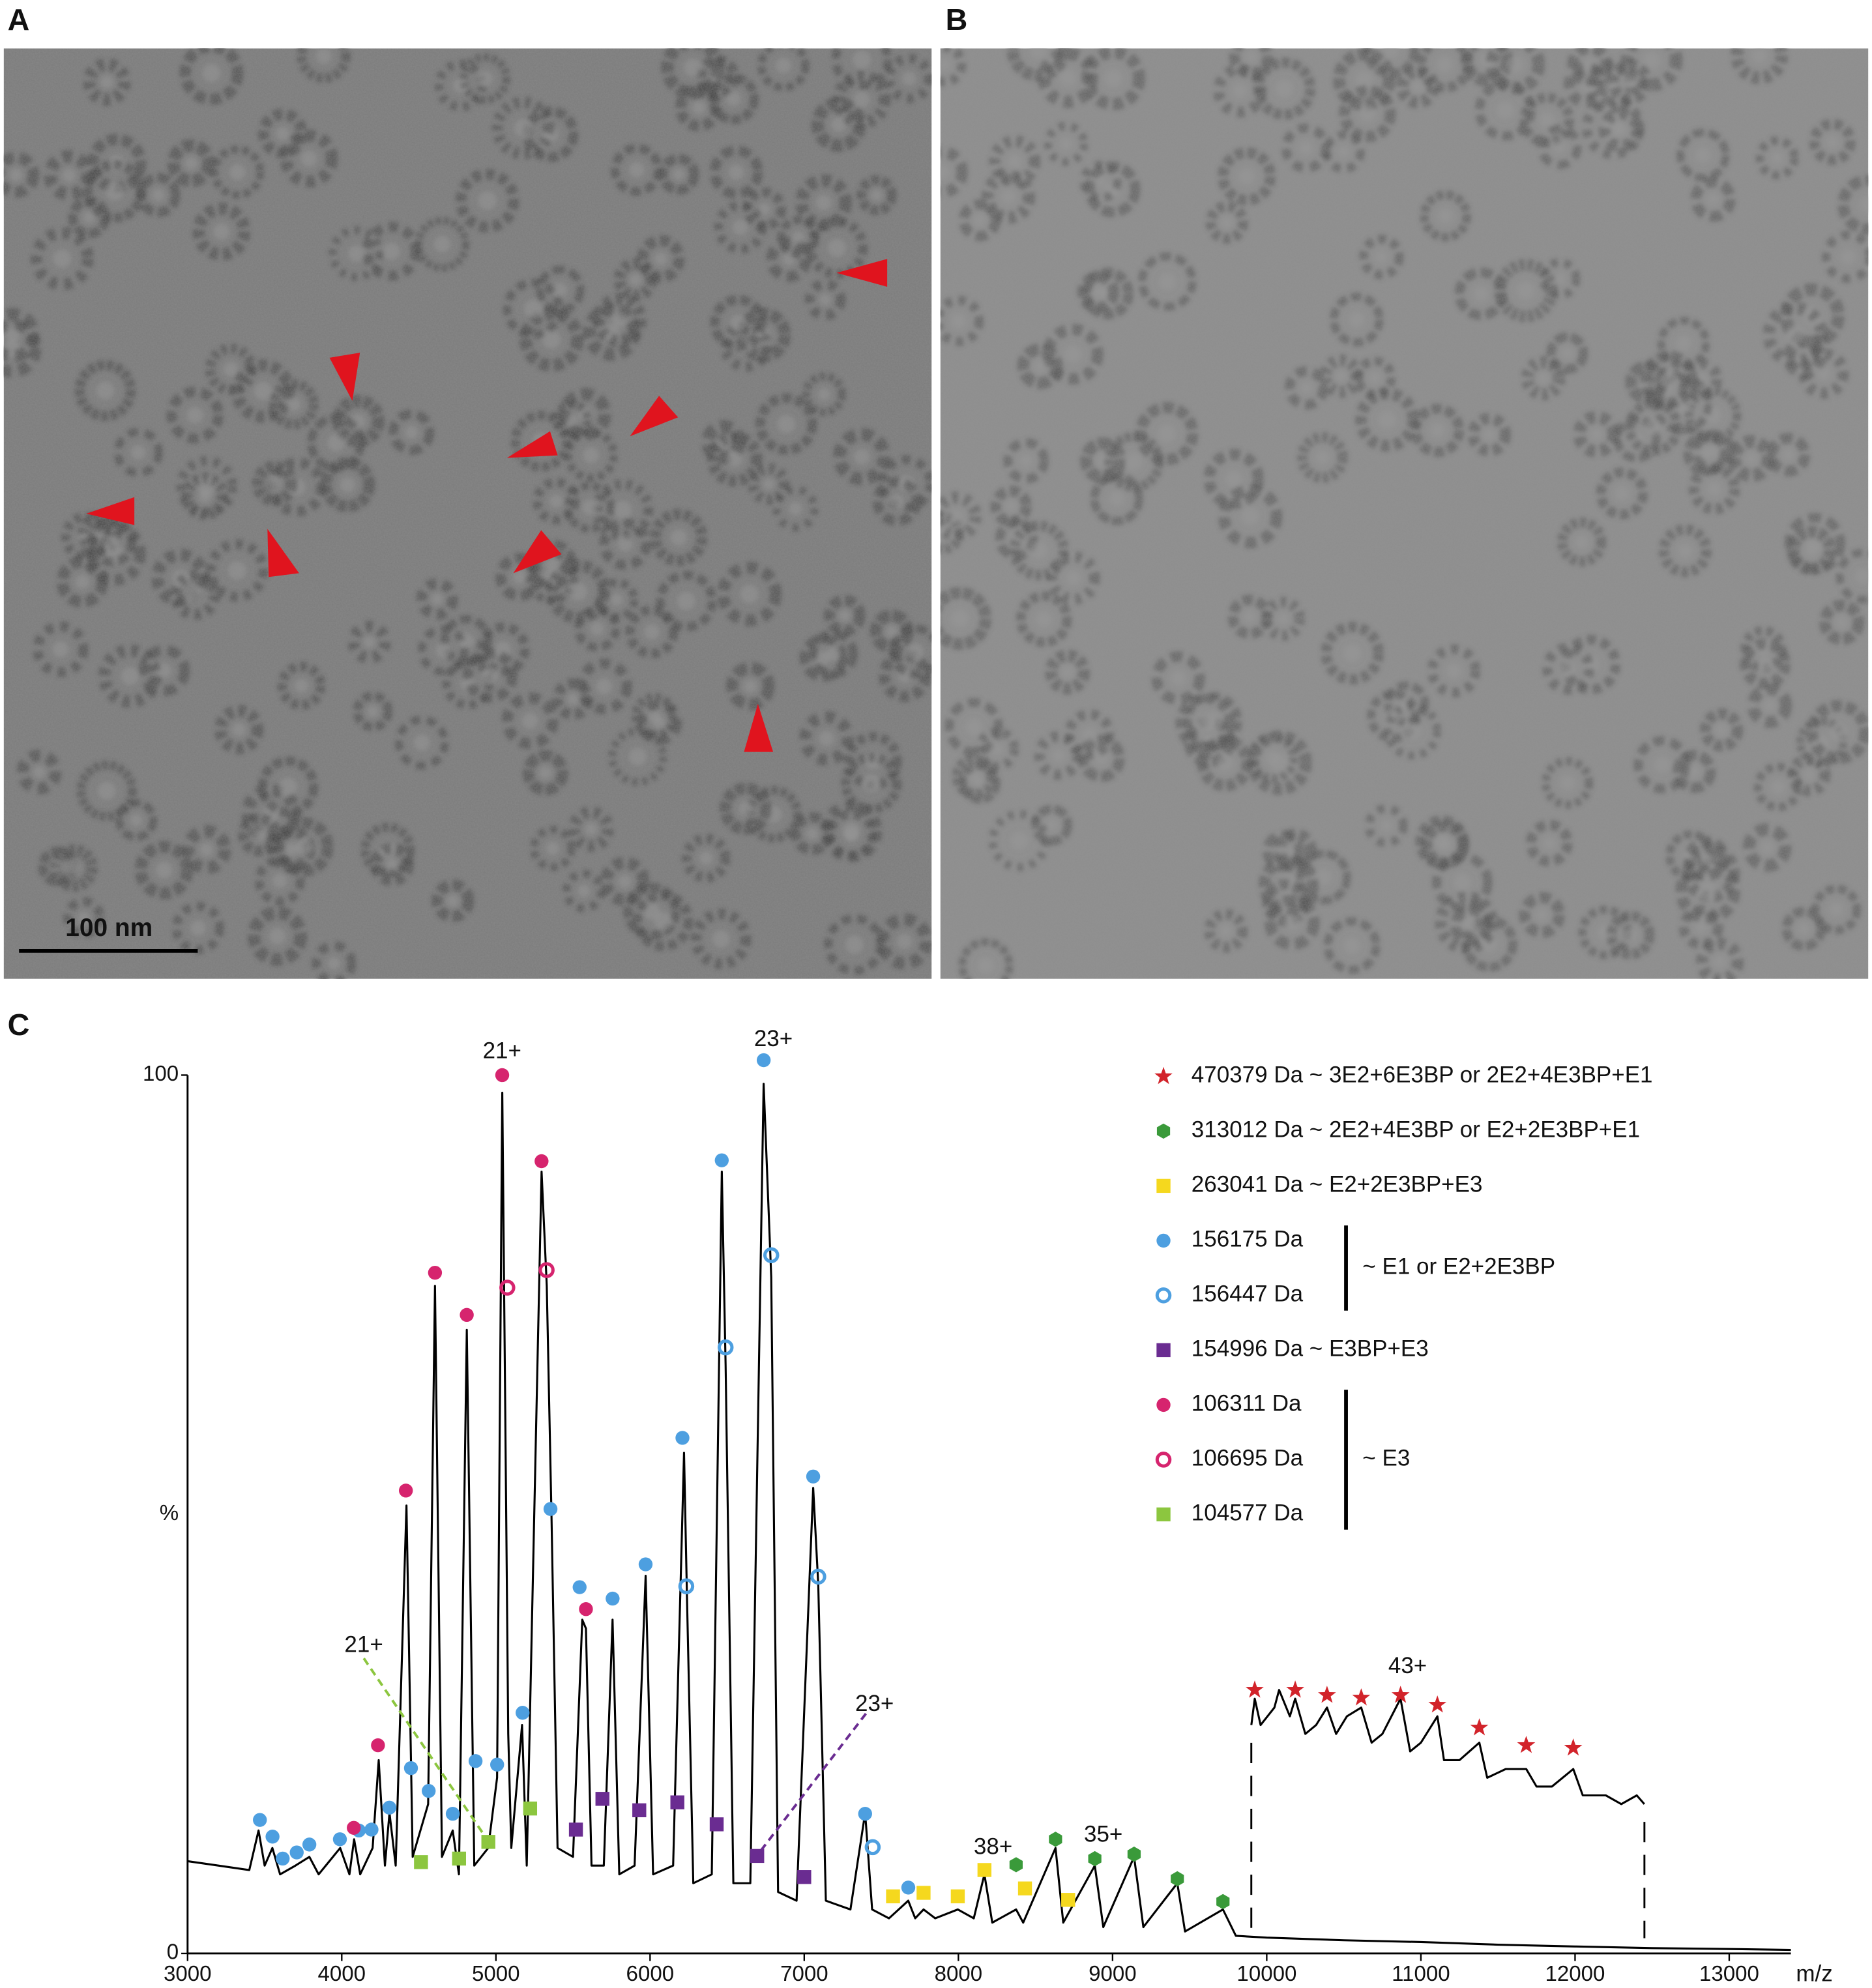 The height and width of the screenshot is (1988, 1872). I want to click on x-tick-label: 11000, so click(1421, 1974).